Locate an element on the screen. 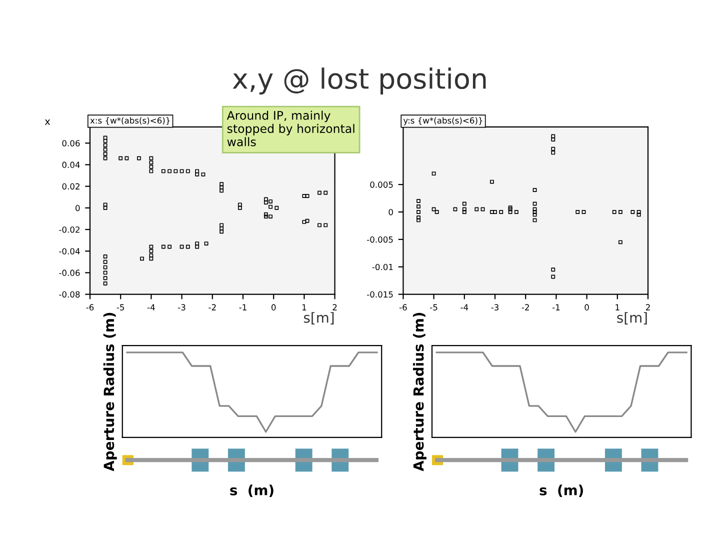 This screenshot has height=540, width=720. y-tick-label: -0.04 is located at coordinates (69, 251).